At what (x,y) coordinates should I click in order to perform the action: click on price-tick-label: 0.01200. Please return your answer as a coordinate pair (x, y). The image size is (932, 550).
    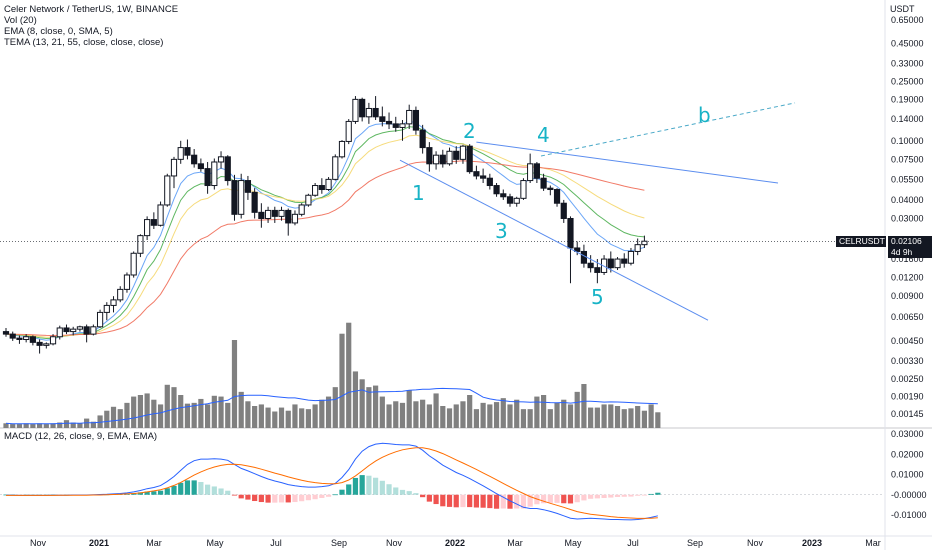
    Looking at the image, I should click on (907, 278).